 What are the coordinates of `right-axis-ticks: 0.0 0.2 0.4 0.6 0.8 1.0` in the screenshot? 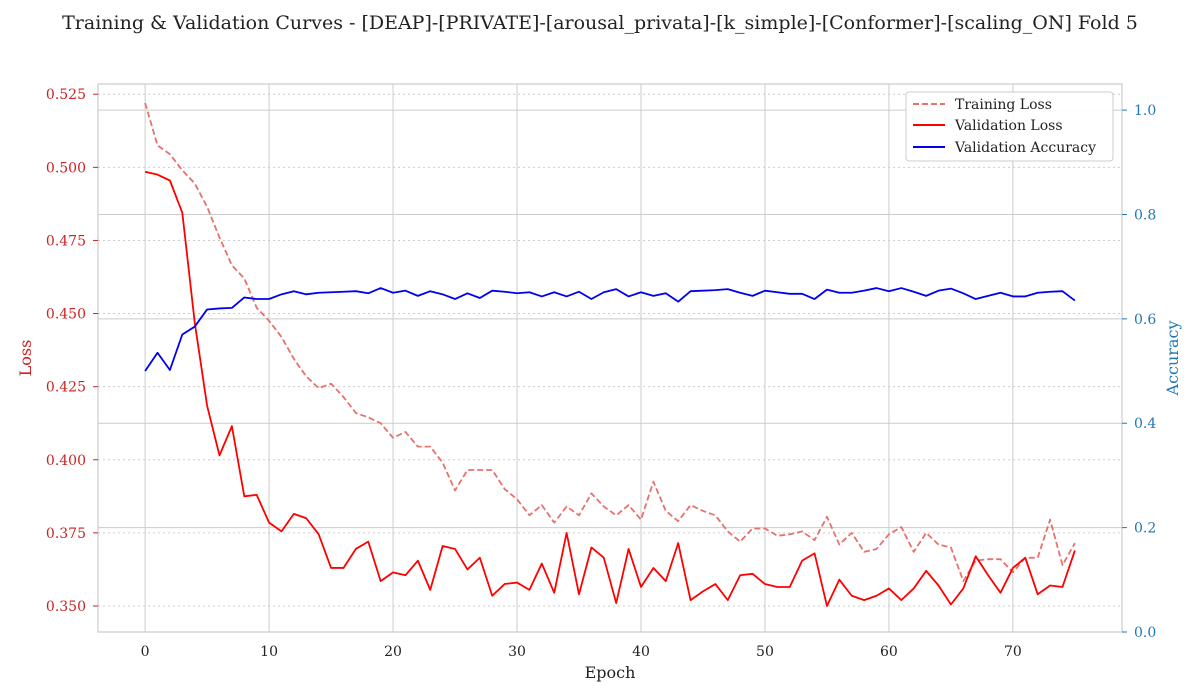 It's located at (1139, 372).